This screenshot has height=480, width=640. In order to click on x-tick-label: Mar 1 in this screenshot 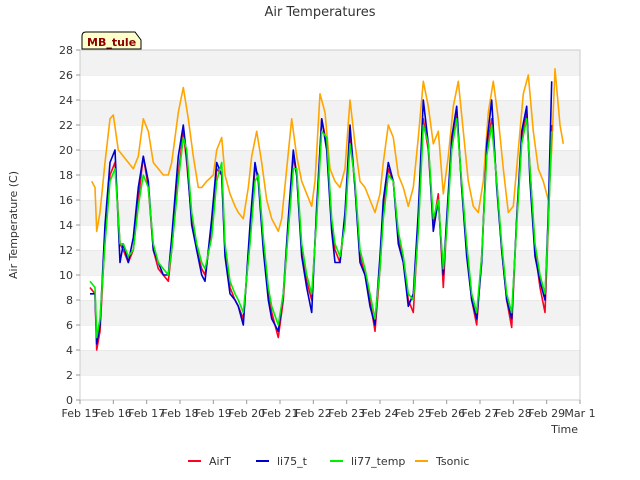, I will do `click(579, 413)`.